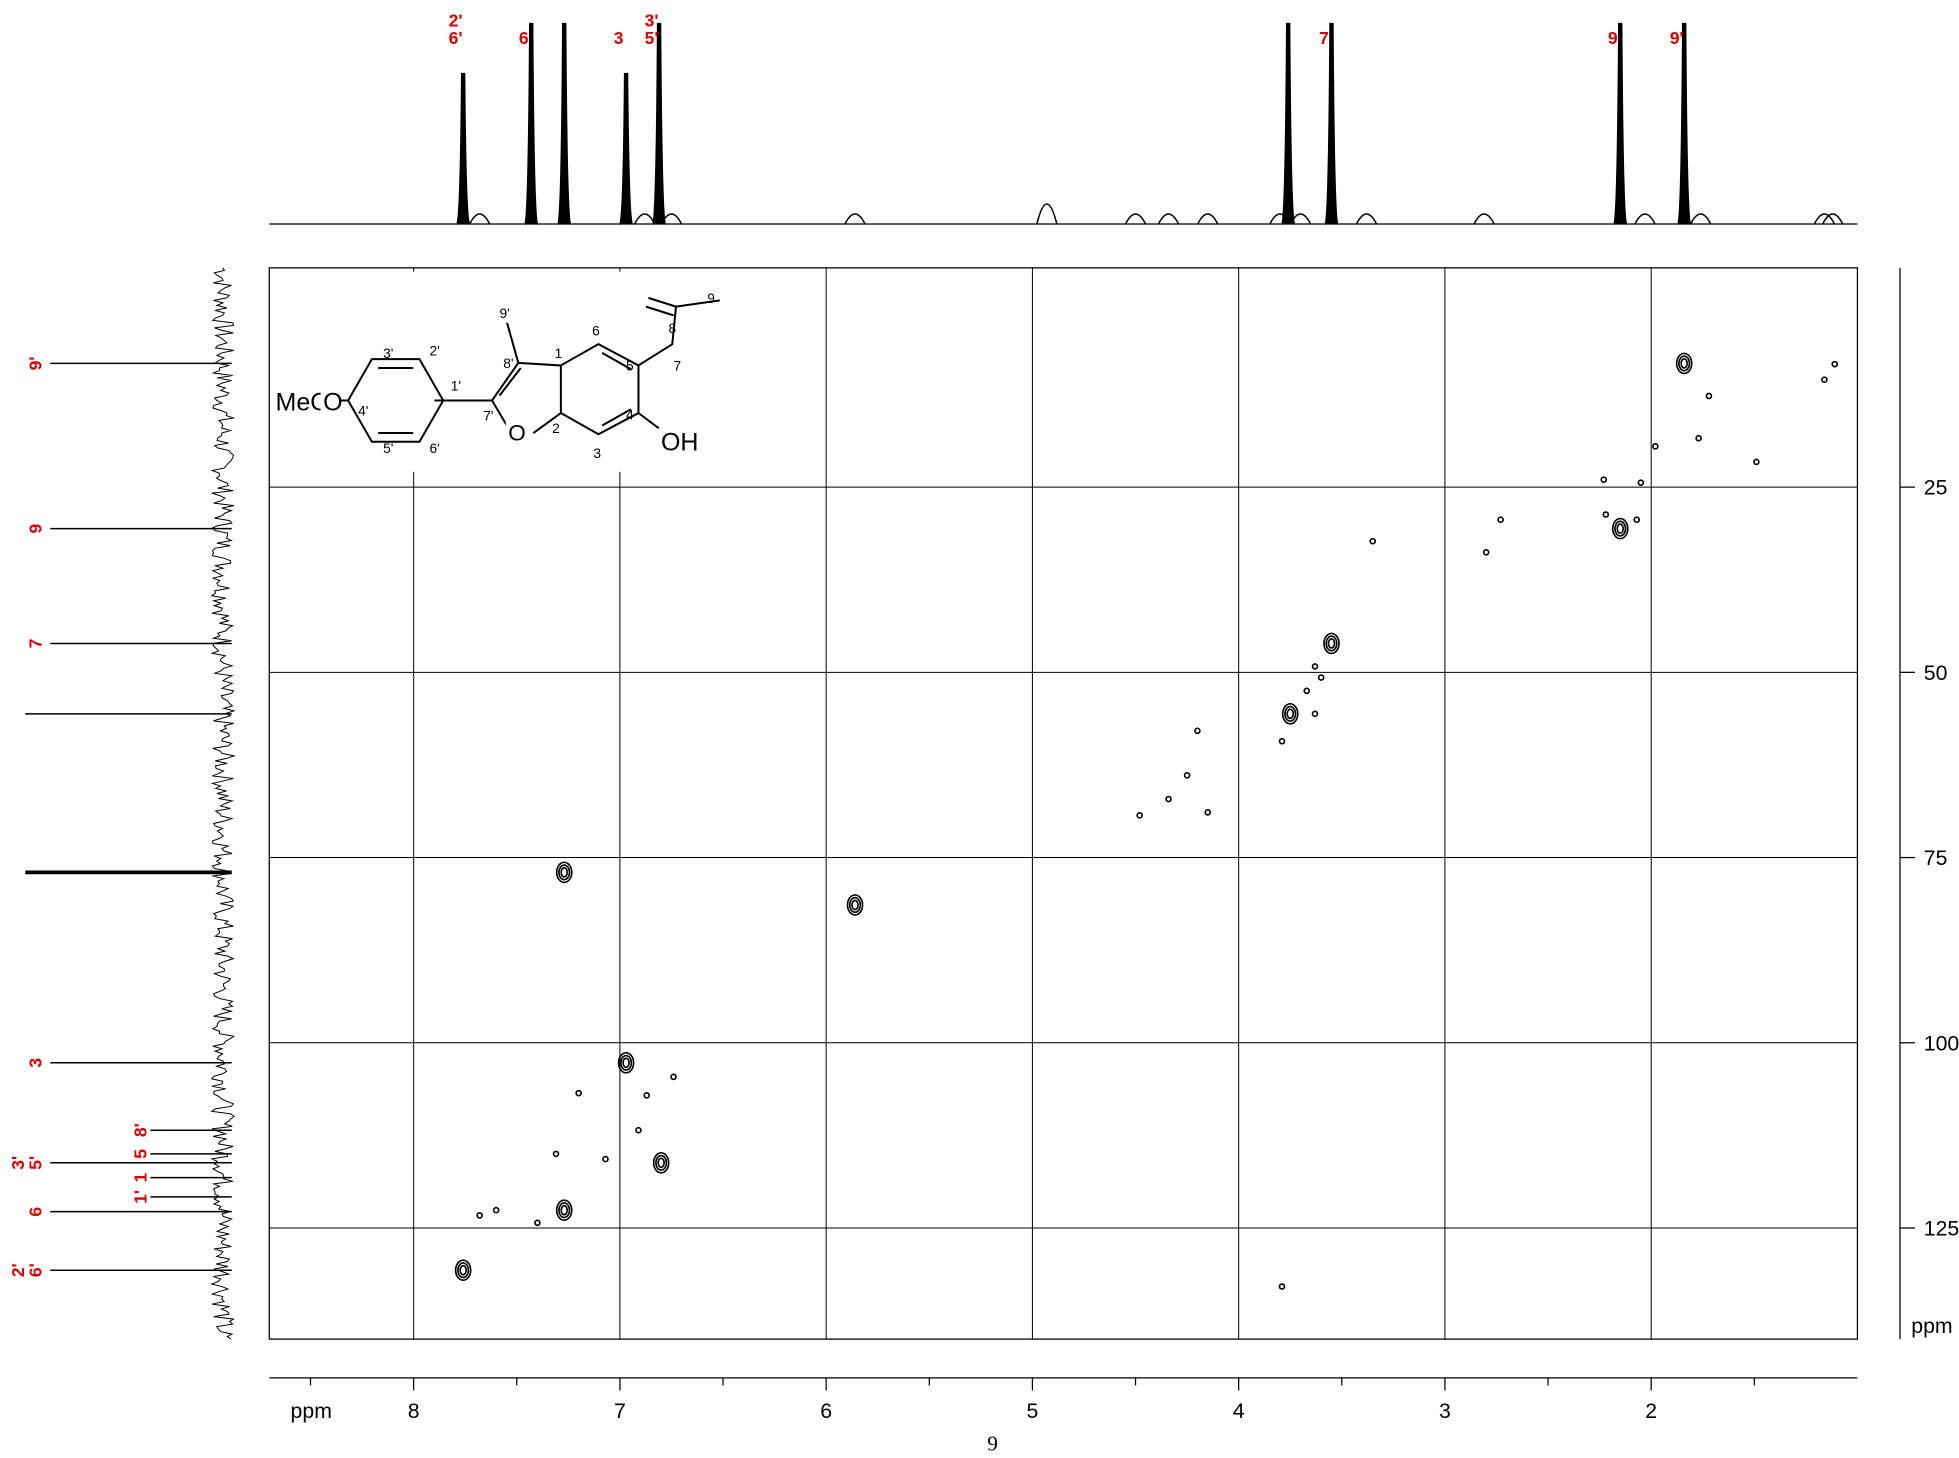 The width and height of the screenshot is (1959, 1458). I want to click on structure-label: 9', so click(505, 313).